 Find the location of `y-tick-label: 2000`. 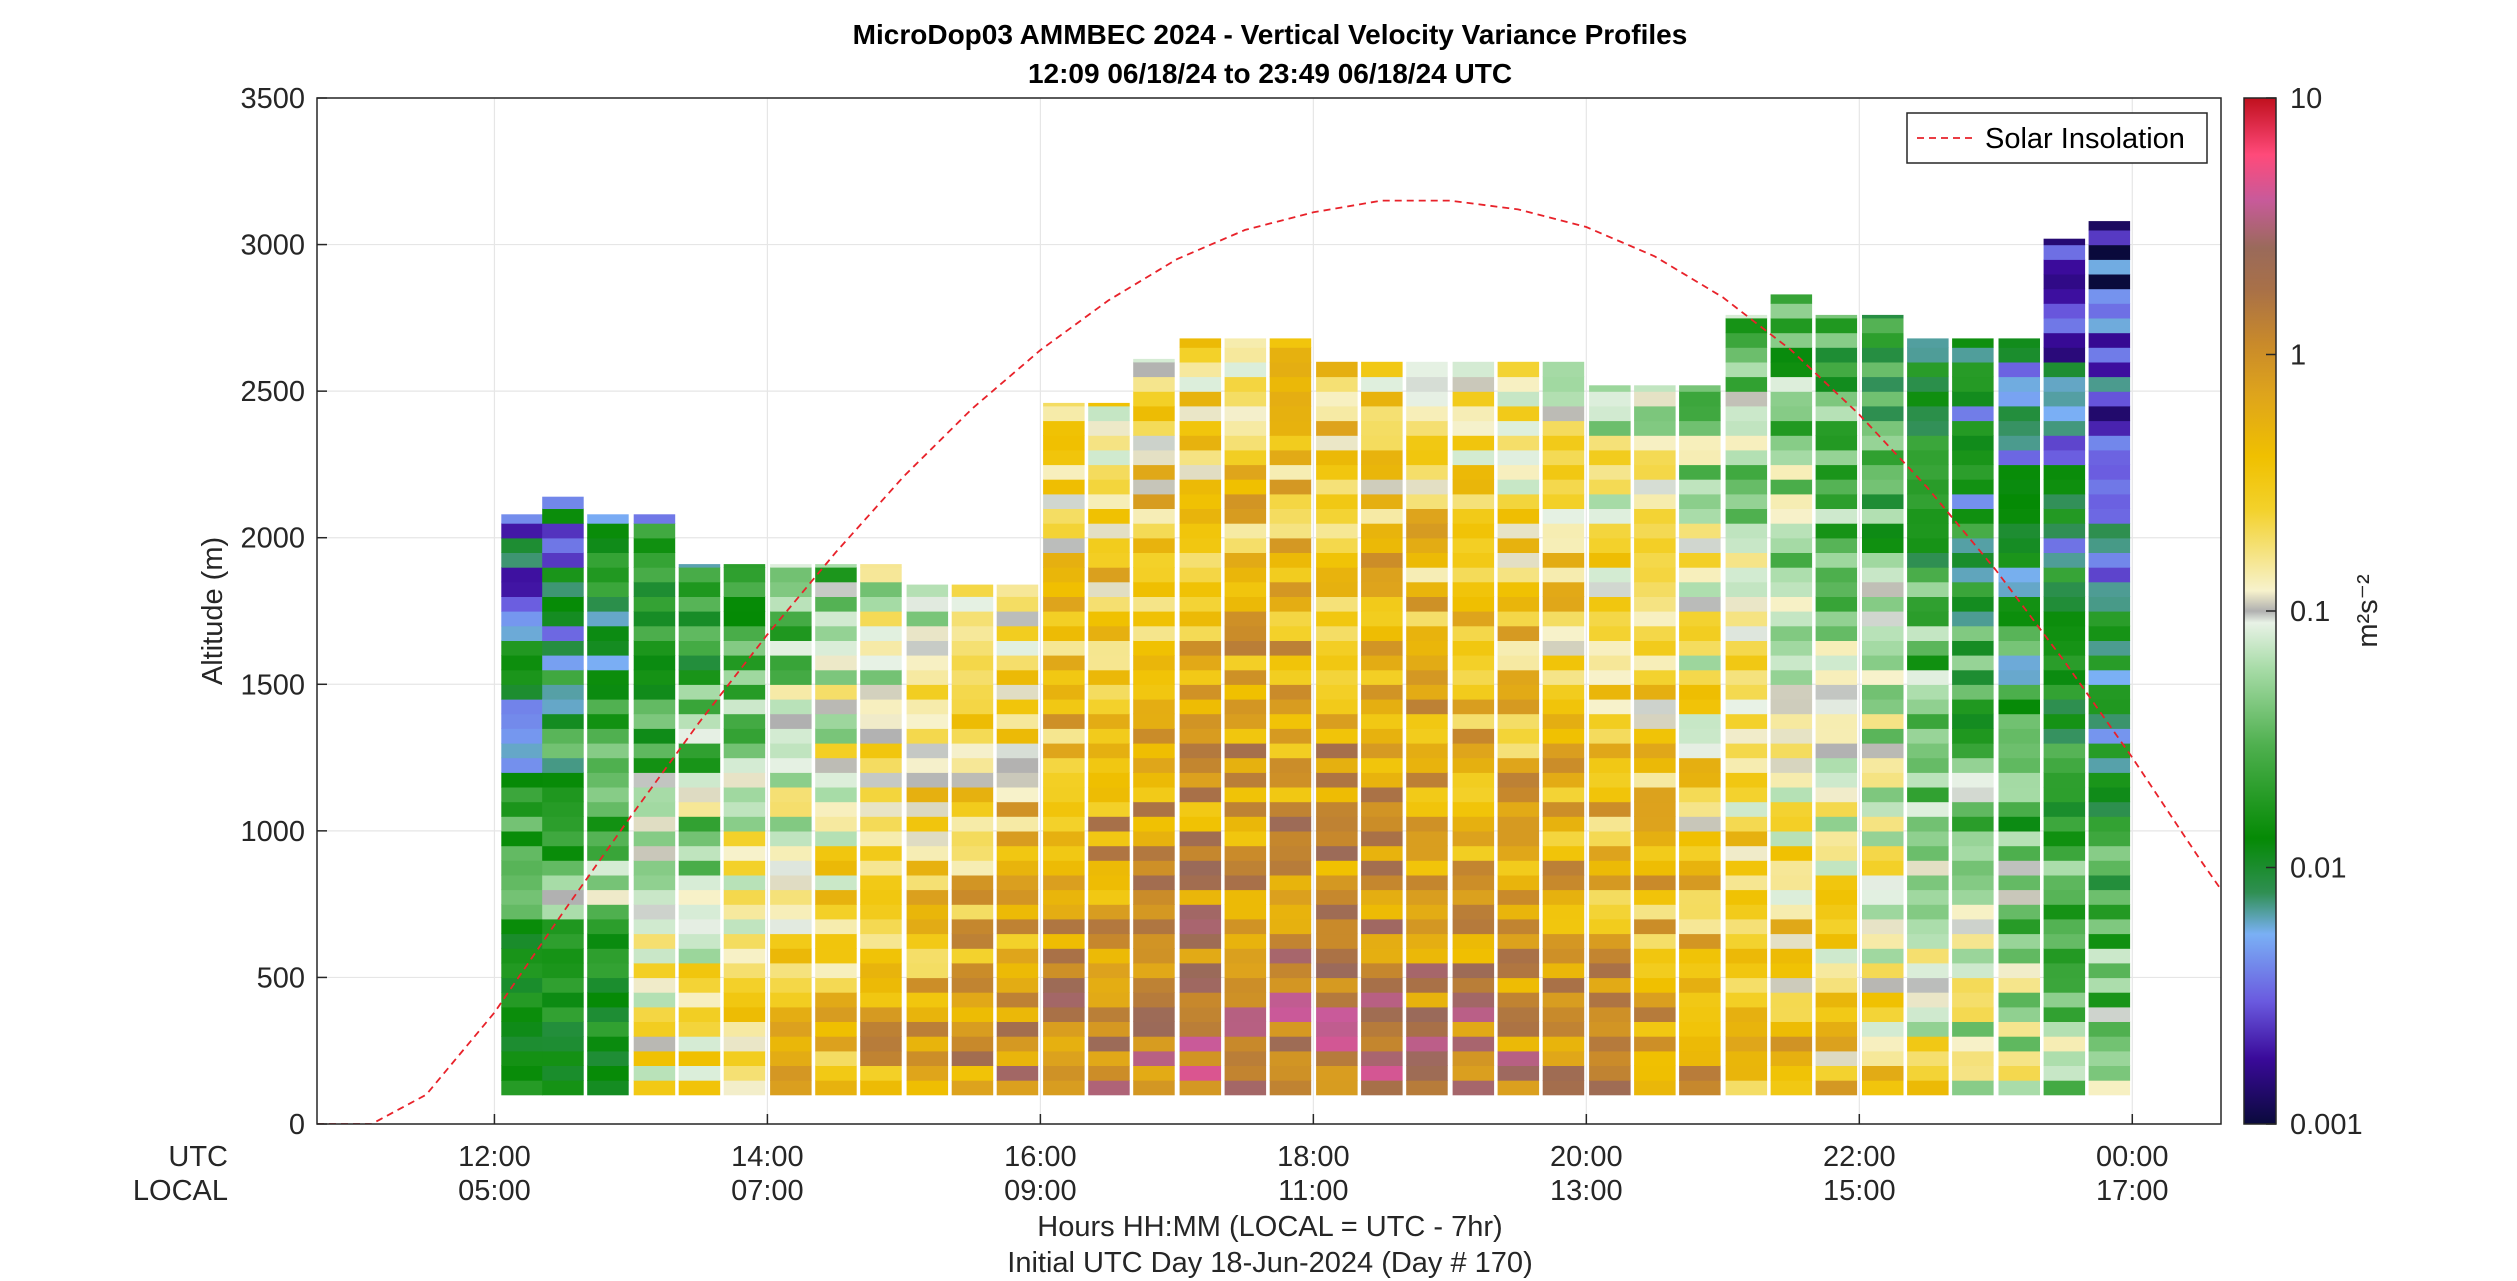

y-tick-label: 2000 is located at coordinates (272, 539).